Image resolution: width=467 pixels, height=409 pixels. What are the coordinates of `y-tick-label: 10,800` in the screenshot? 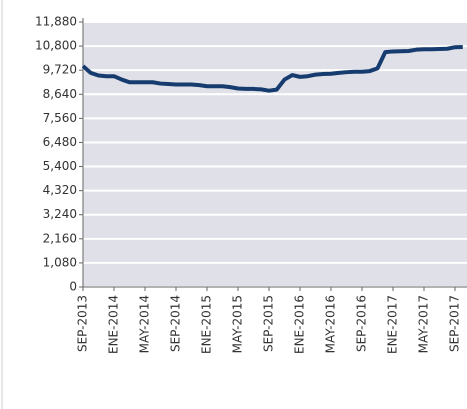 It's located at (56, 46).